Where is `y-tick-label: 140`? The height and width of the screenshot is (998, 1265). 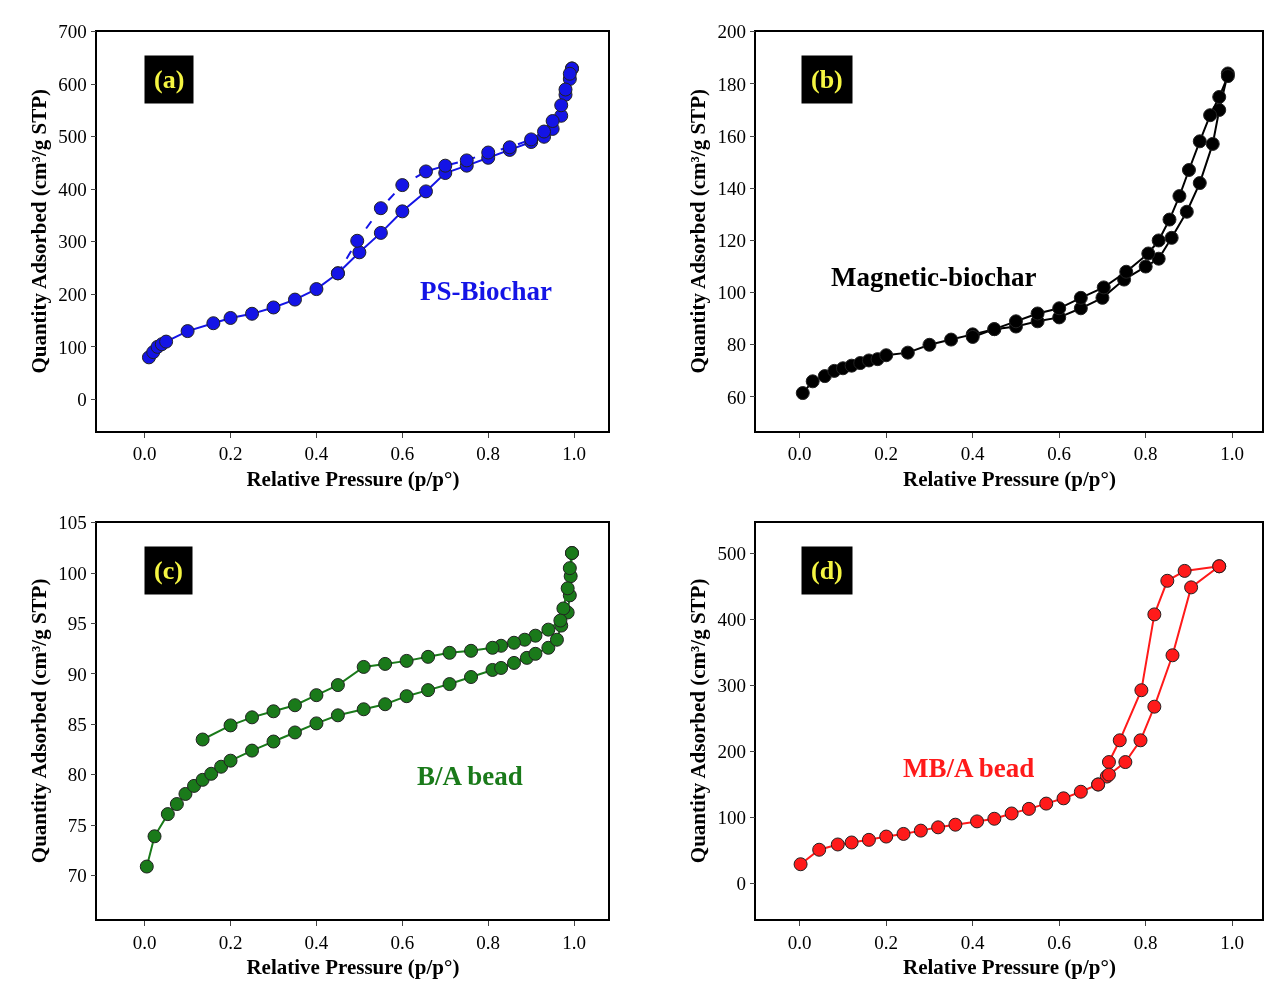
y-tick-label: 140 is located at coordinates (731, 188).